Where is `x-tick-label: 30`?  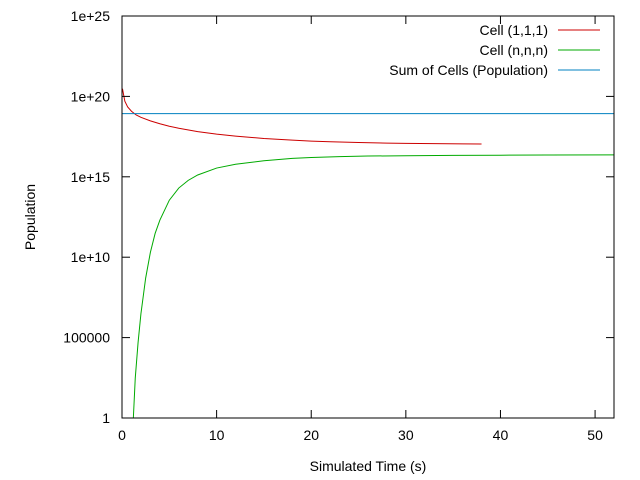 x-tick-label: 30 is located at coordinates (406, 435).